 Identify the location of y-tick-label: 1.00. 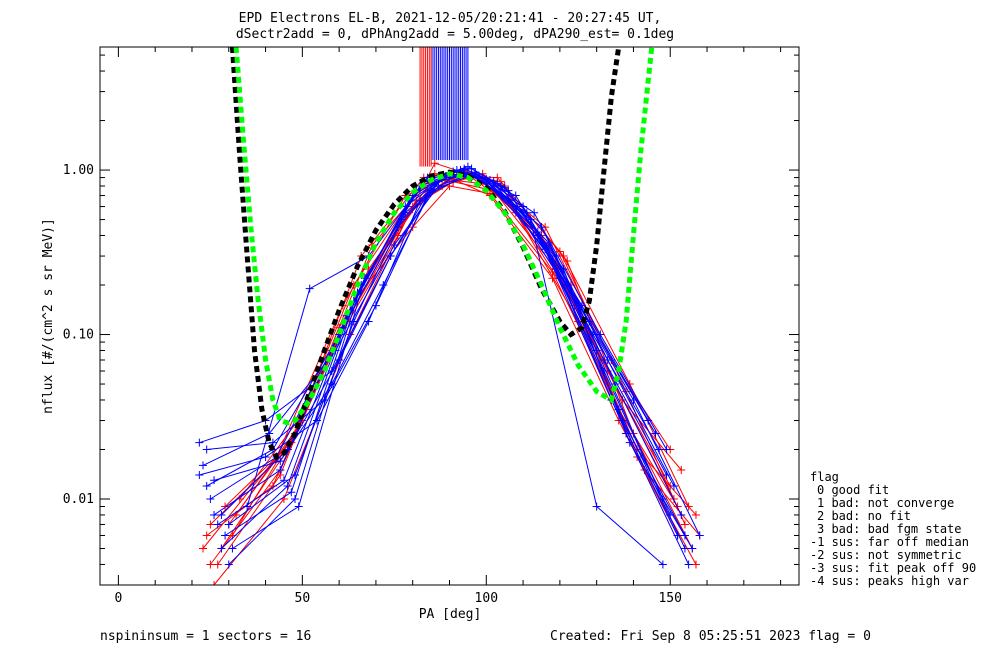
(78, 170).